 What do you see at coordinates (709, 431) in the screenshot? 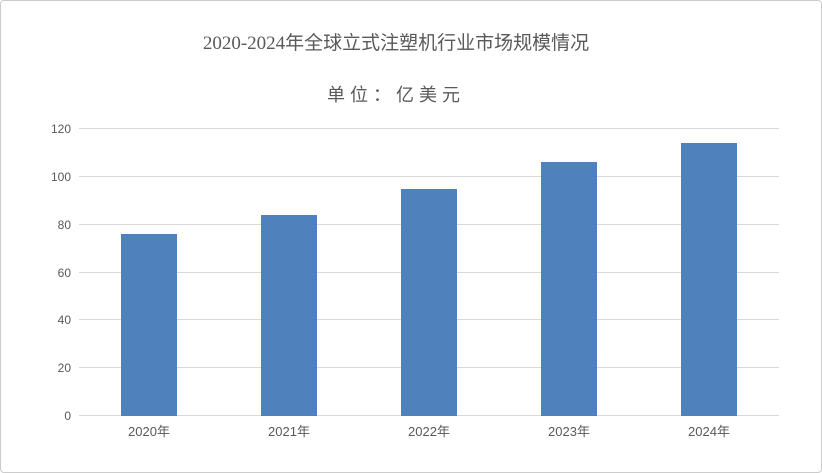
I see `x-tick-label: 2024年` at bounding box center [709, 431].